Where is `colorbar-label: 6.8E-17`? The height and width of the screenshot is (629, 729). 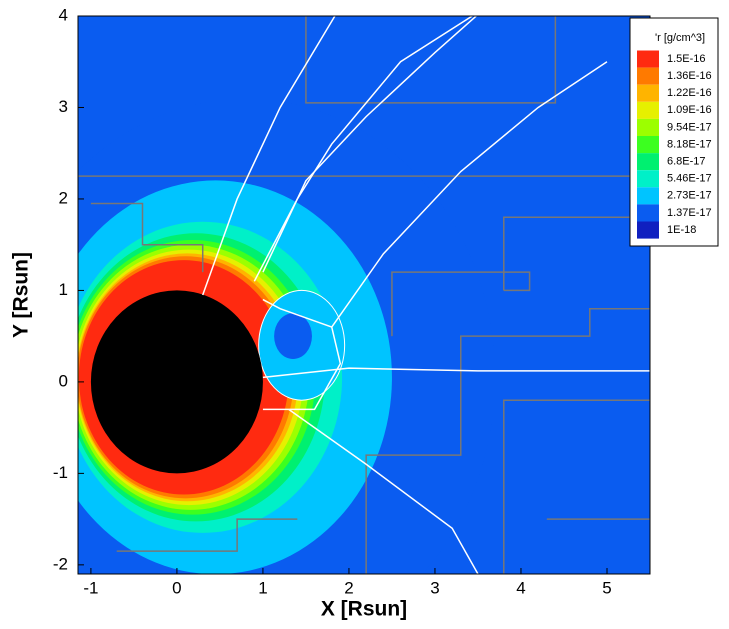
colorbar-label: 6.8E-17 is located at coordinates (686, 162).